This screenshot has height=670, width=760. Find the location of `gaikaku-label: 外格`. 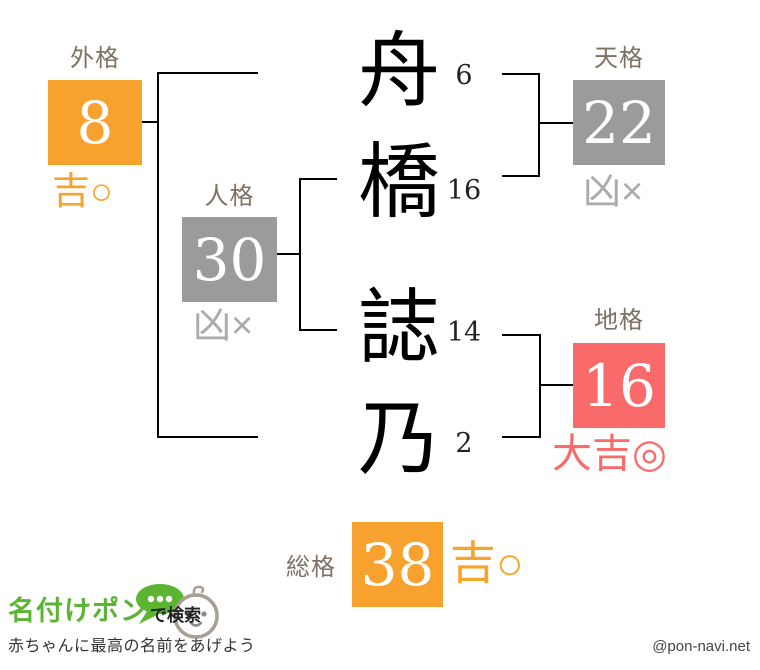

gaikaku-label: 外格 is located at coordinates (95, 58).